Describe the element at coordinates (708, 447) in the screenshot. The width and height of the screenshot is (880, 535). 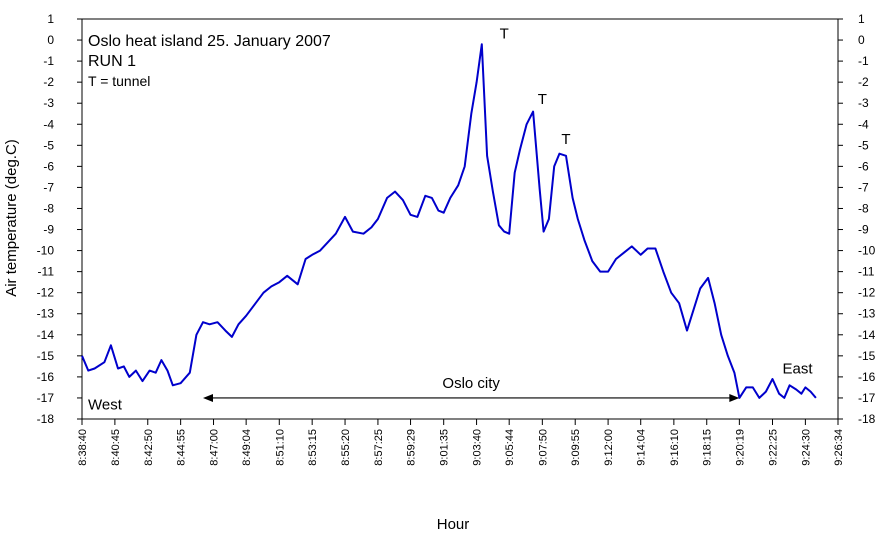
I see `x-tick-label: 9:18:15` at that location.